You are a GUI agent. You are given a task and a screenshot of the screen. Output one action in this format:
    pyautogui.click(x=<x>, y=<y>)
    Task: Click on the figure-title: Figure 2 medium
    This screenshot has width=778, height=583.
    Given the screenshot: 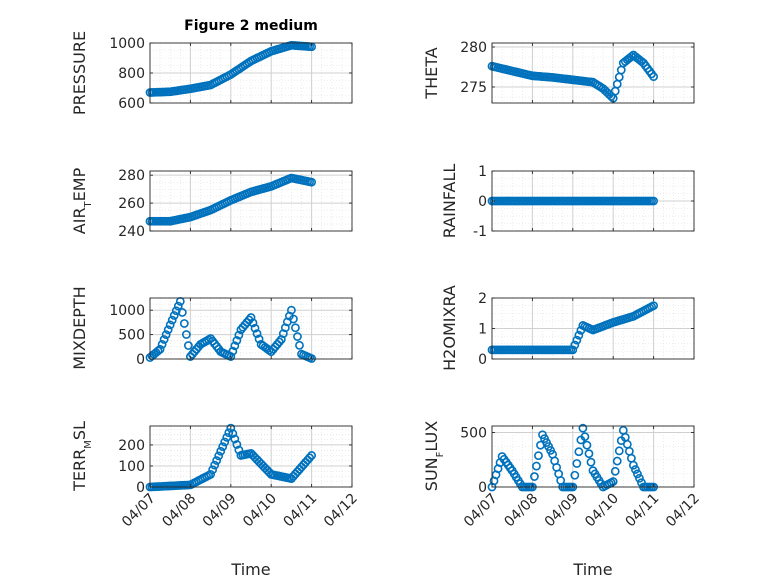 What is the action you would take?
    pyautogui.click(x=251, y=26)
    